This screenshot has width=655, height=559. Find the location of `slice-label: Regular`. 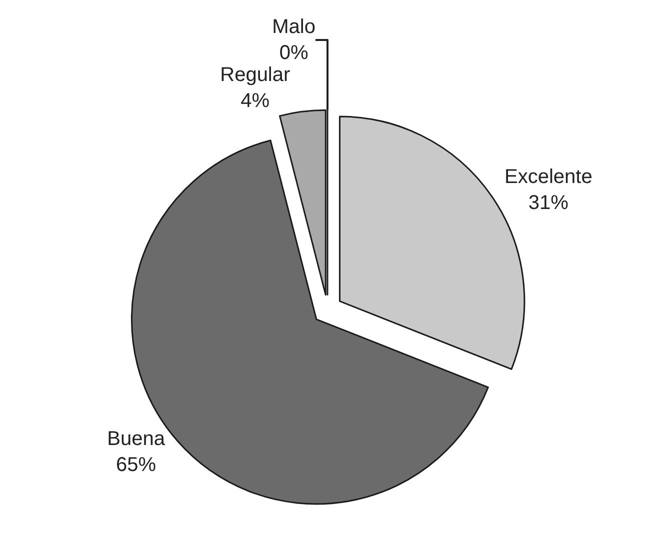

slice-label: Regular is located at coordinates (255, 75).